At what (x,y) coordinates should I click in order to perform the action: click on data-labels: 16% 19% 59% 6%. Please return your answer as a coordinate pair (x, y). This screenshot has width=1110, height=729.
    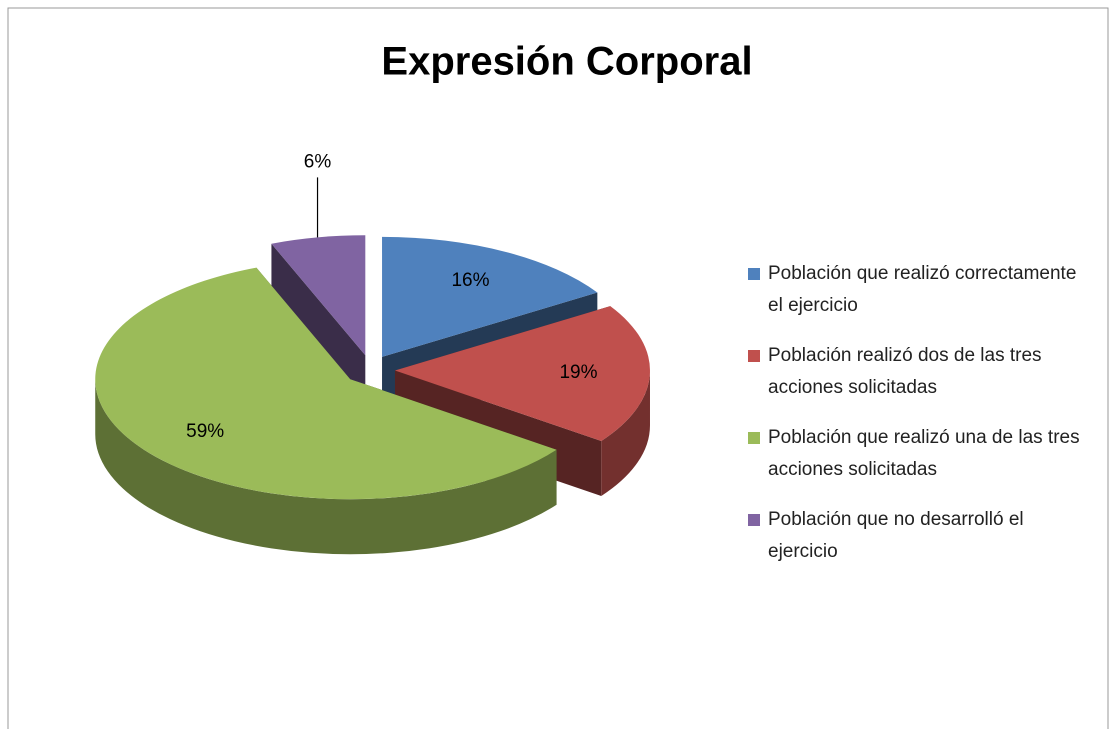
    Looking at the image, I should click on (391, 296).